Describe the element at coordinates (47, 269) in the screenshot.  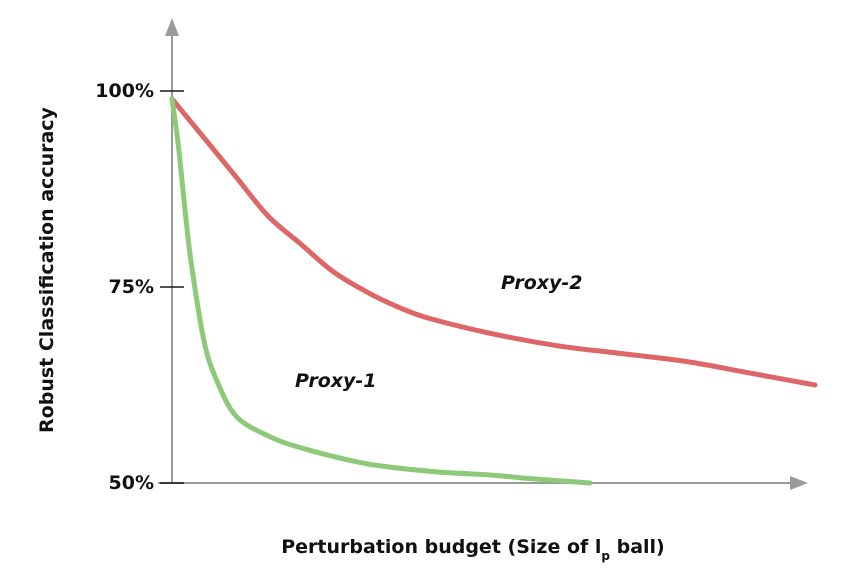
I see `y-axis-title: Robust Classification accuracy` at that location.